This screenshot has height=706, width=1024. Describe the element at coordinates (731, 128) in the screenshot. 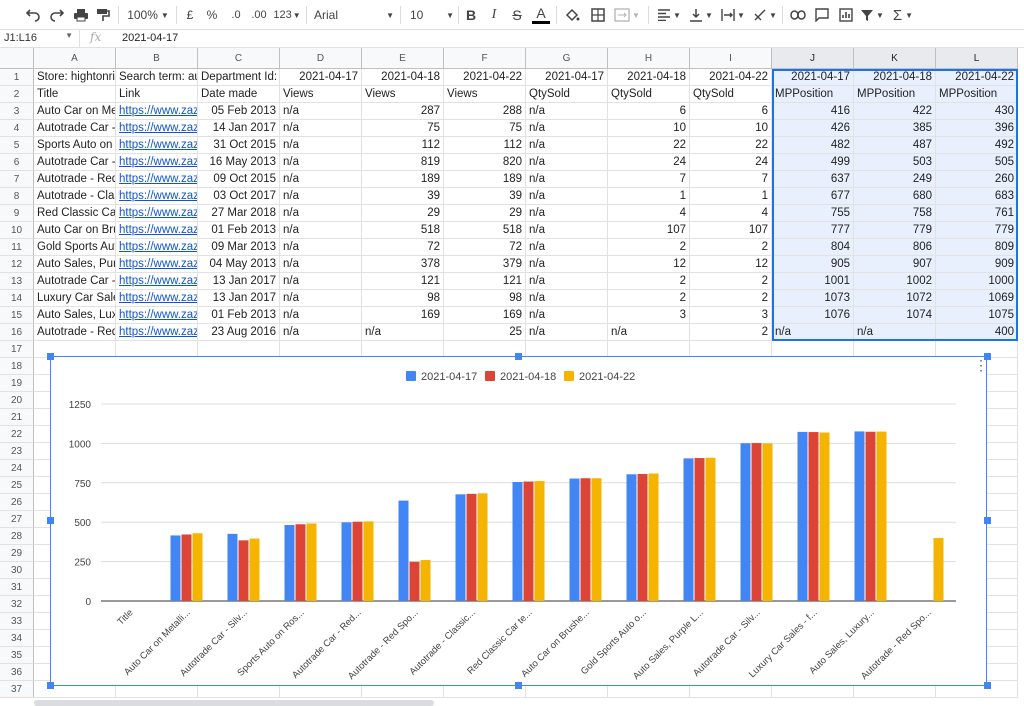

I see `cell: 10` at that location.